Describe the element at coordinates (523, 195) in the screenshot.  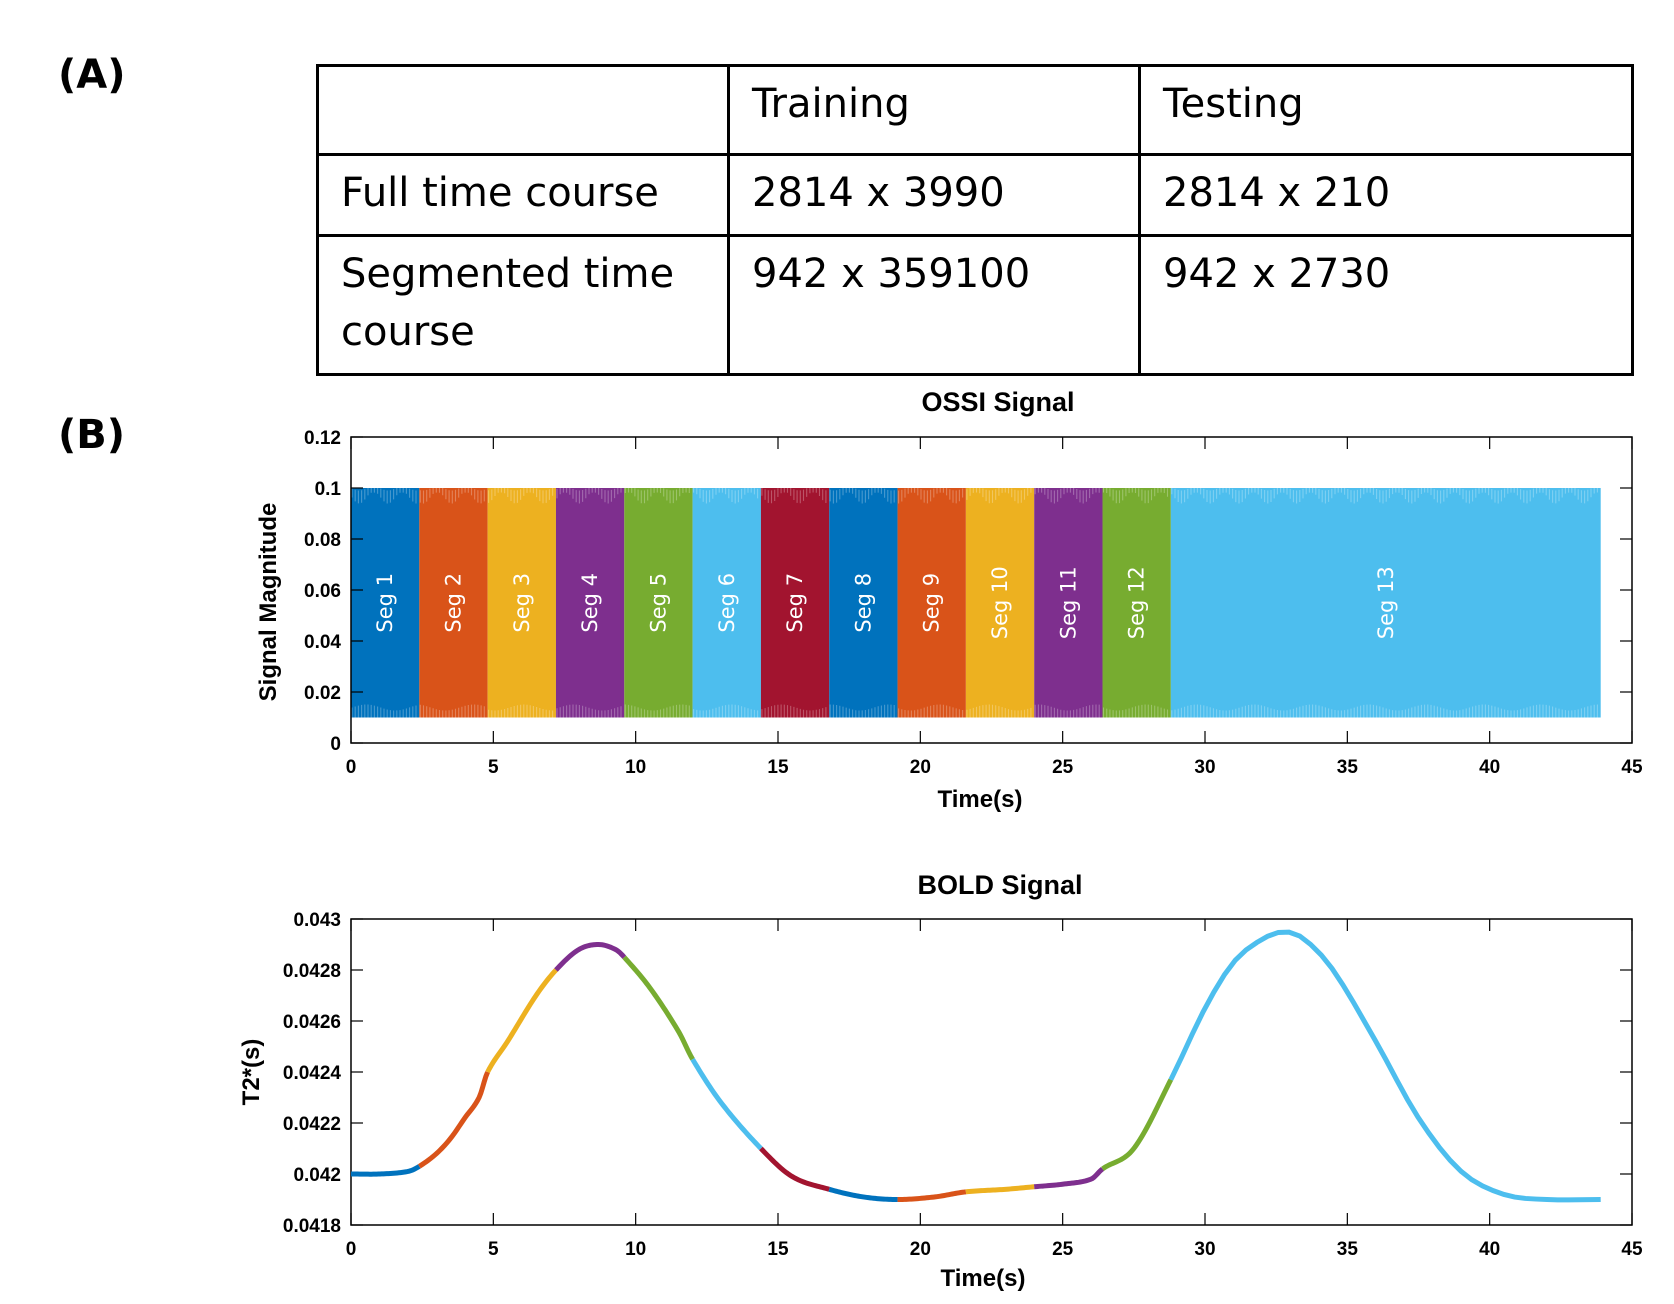
I see `row-label: Full time course` at that location.